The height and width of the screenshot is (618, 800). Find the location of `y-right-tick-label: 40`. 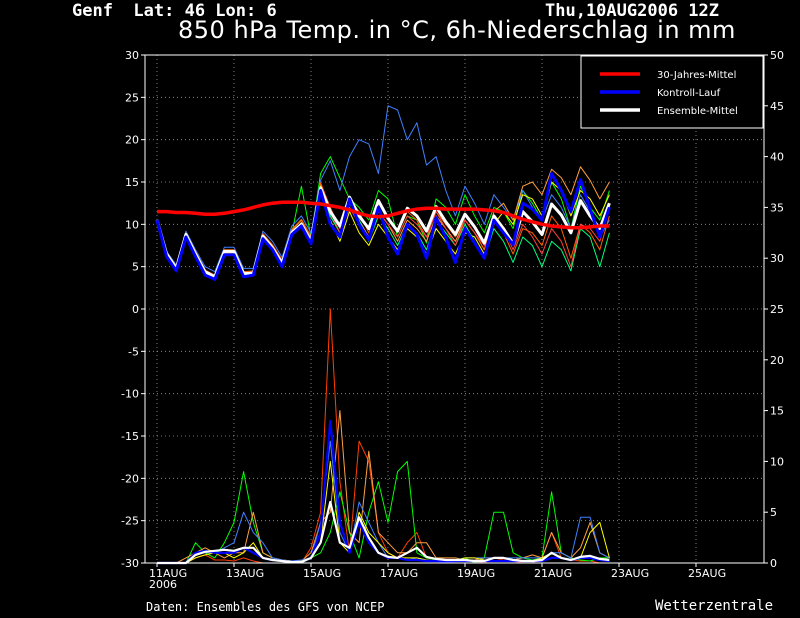

y-right-tick-label: 40 is located at coordinates (777, 157).